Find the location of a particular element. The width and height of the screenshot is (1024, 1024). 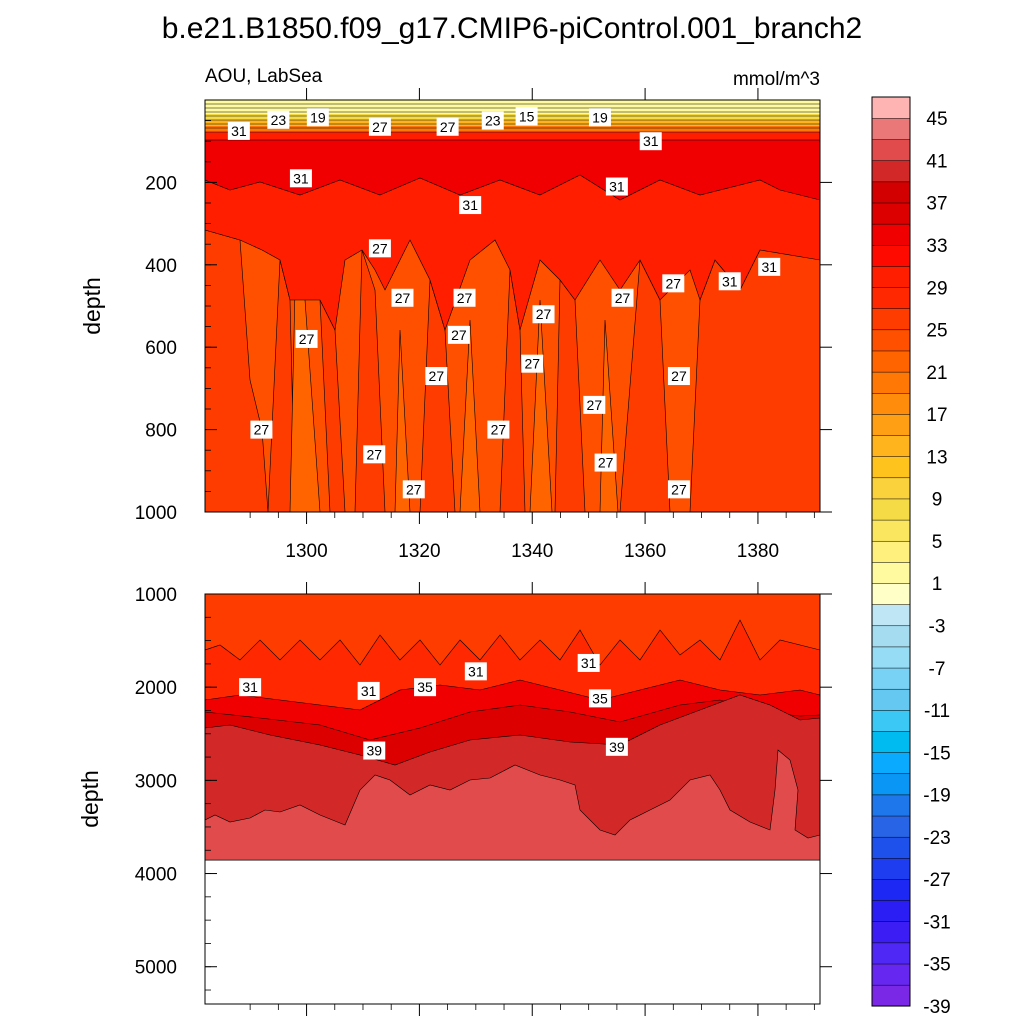

colorbar-label: 29 is located at coordinates (936, 288).